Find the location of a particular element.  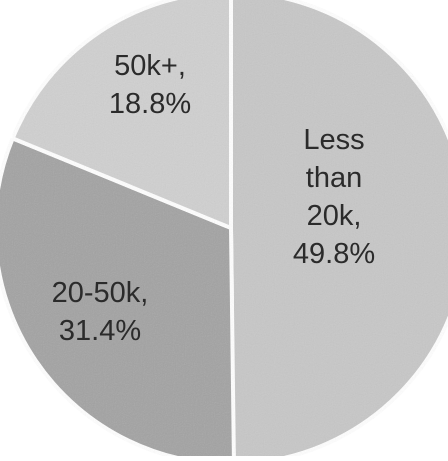

slice-label-line: Less is located at coordinates (333, 140).